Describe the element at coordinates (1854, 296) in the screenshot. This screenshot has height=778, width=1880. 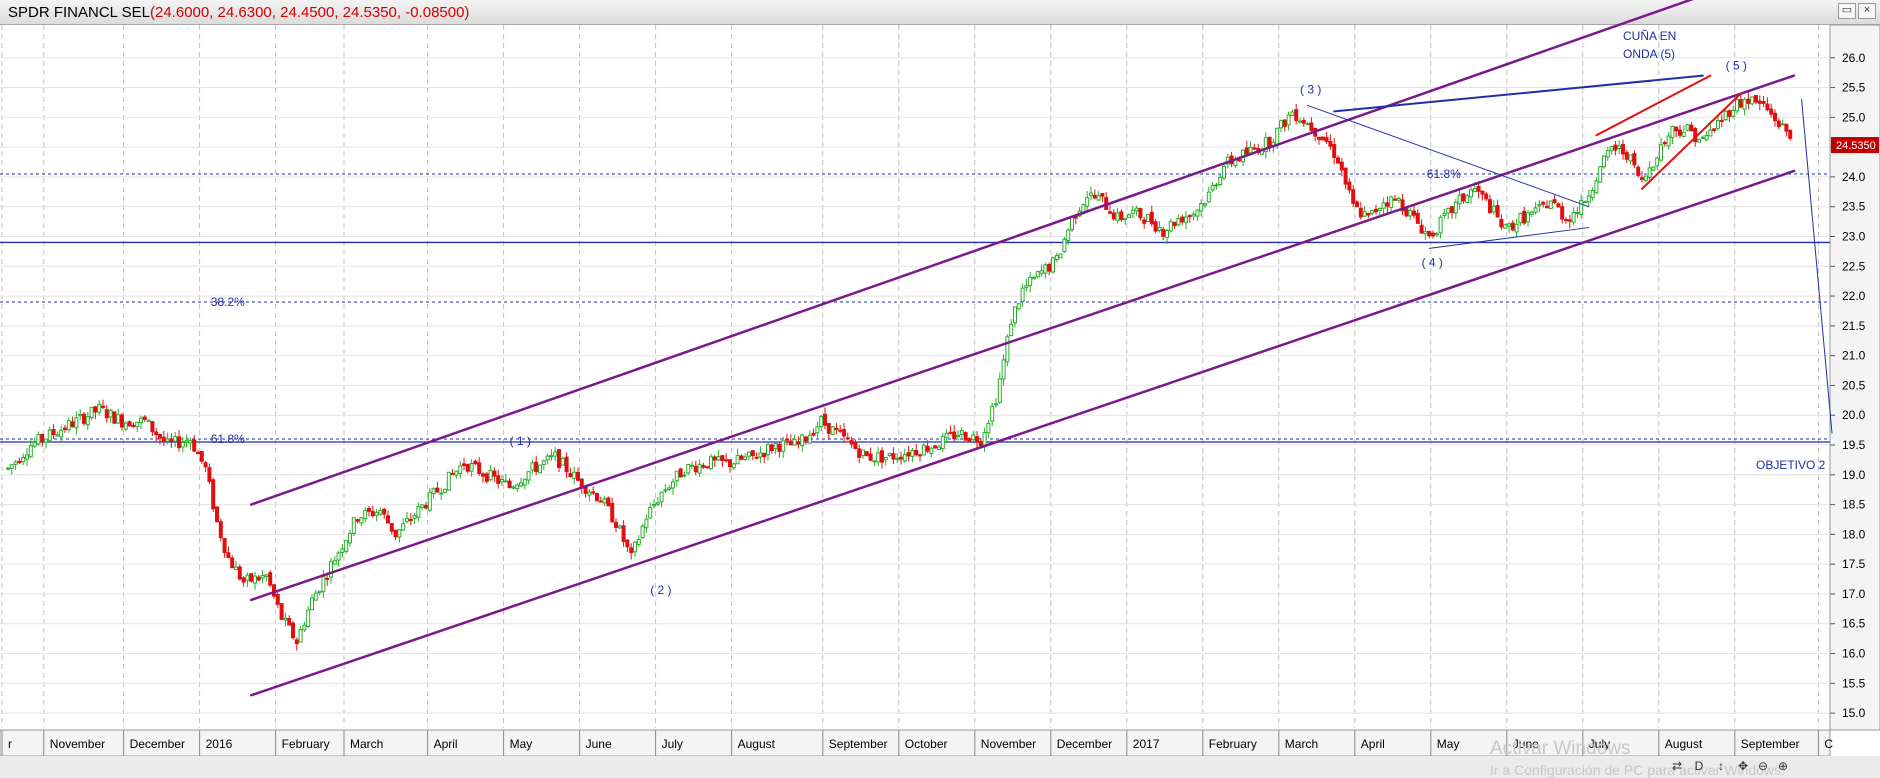
I see `y-tick-label: 22.0` at that location.